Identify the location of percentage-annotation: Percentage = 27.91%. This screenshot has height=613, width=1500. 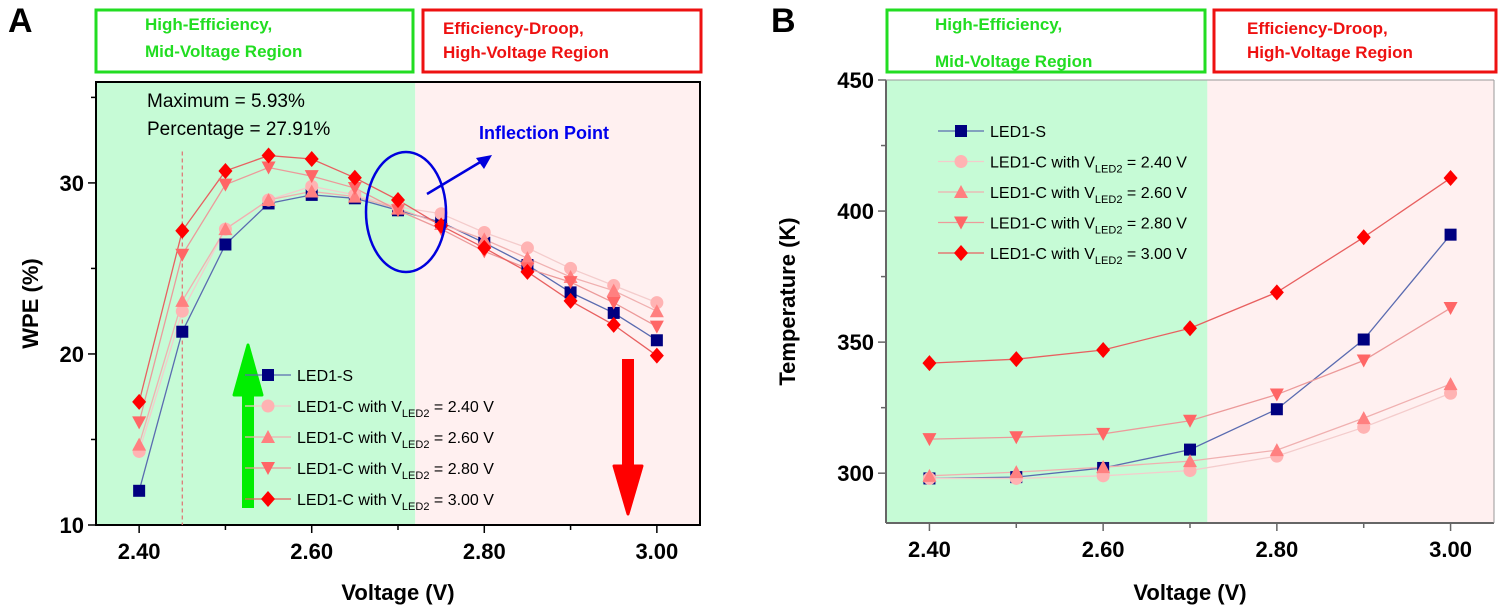
(238, 129).